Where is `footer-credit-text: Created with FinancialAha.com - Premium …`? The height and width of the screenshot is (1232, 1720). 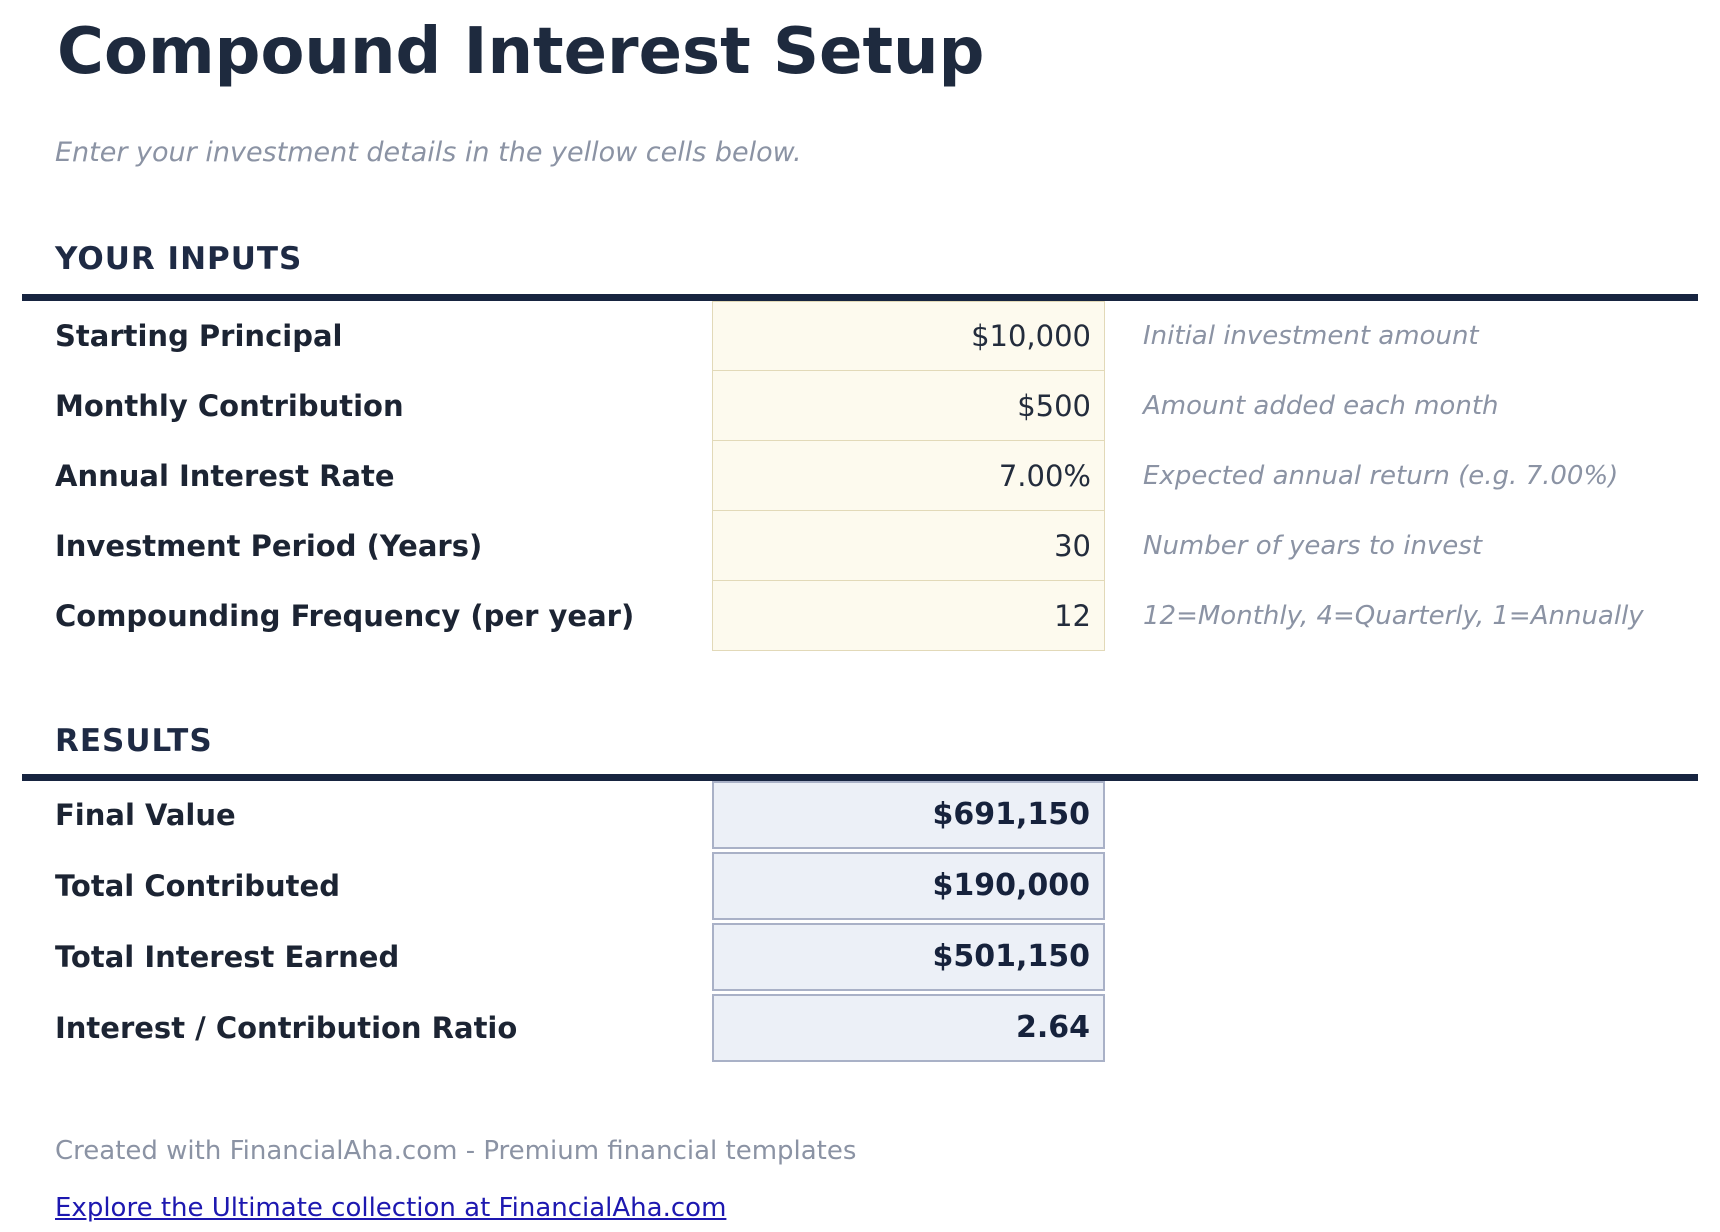 footer-credit-text: Created with FinancialAha.com - Premium … is located at coordinates (456, 1150).